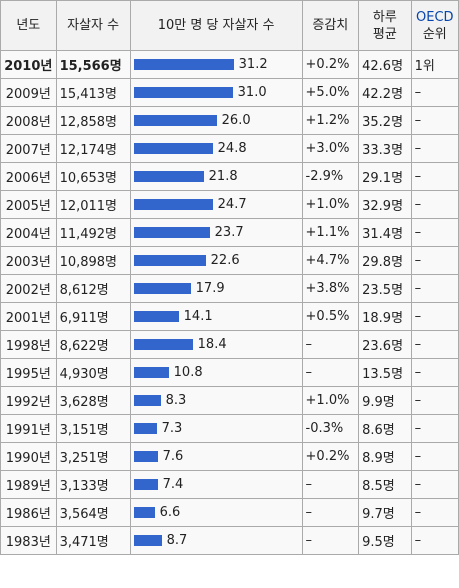 This screenshot has height=588, width=459. Describe the element at coordinates (28, 232) in the screenshot. I see `year-cell: 2004년` at that location.